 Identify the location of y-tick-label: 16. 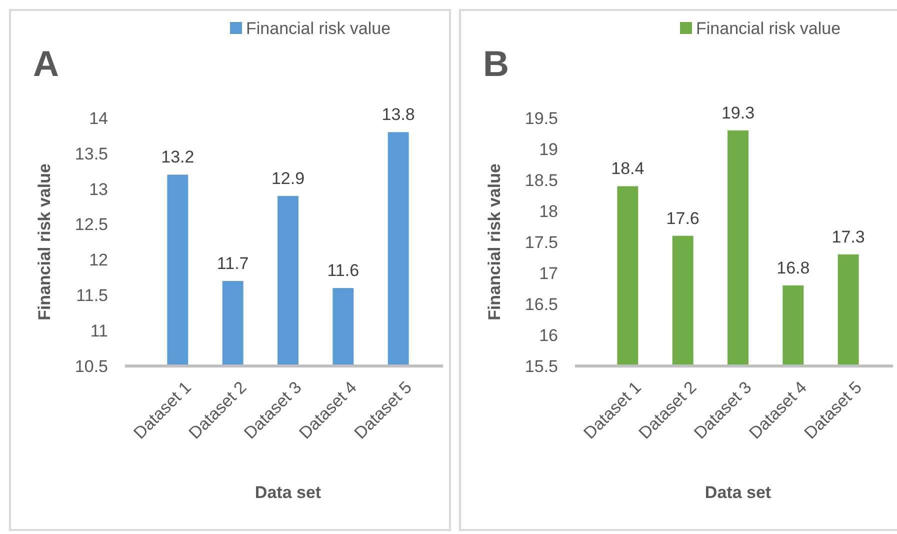
(548, 335).